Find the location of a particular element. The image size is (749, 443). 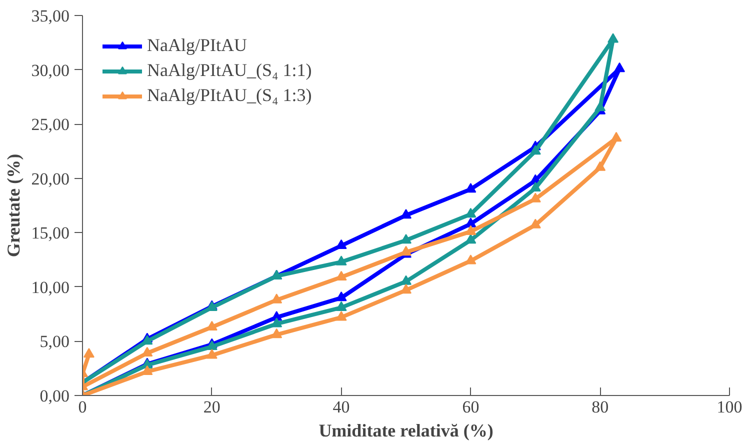

y-tick-label: 30,00 is located at coordinates (50, 70).